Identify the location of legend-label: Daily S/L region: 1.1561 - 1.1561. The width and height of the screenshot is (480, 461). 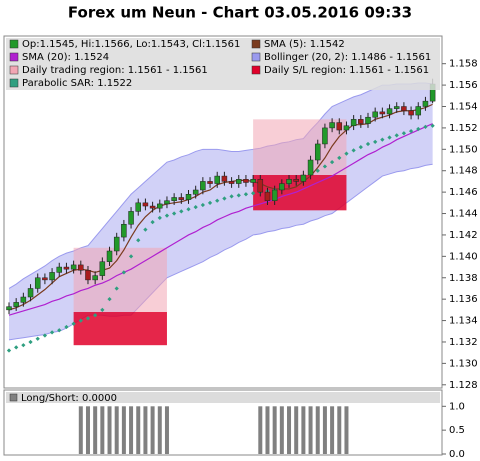
(346, 70).